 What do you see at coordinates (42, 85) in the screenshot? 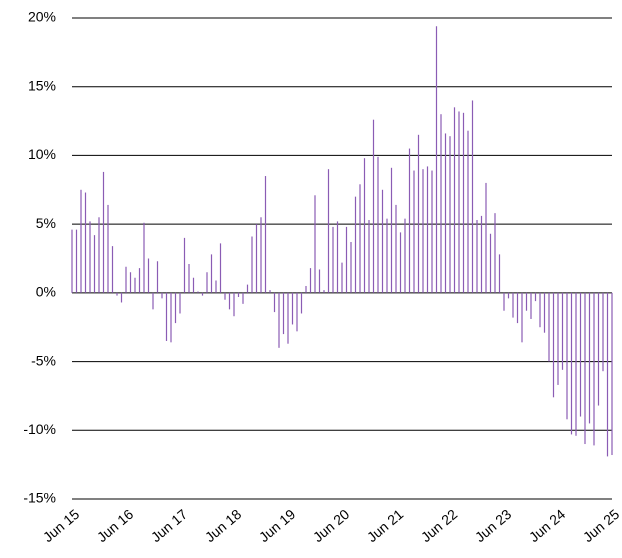
I see `y-tick-label: 15%` at bounding box center [42, 85].